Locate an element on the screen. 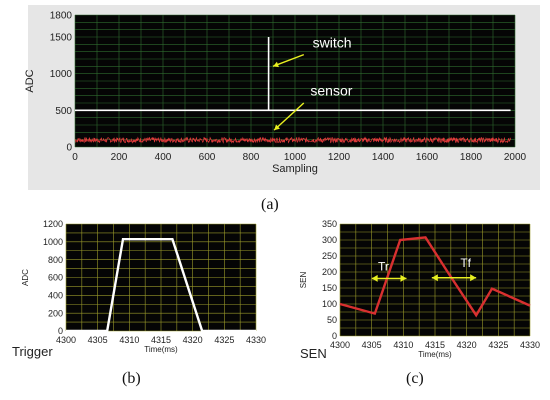  annotation-sensor: sensor is located at coordinates (331, 91).